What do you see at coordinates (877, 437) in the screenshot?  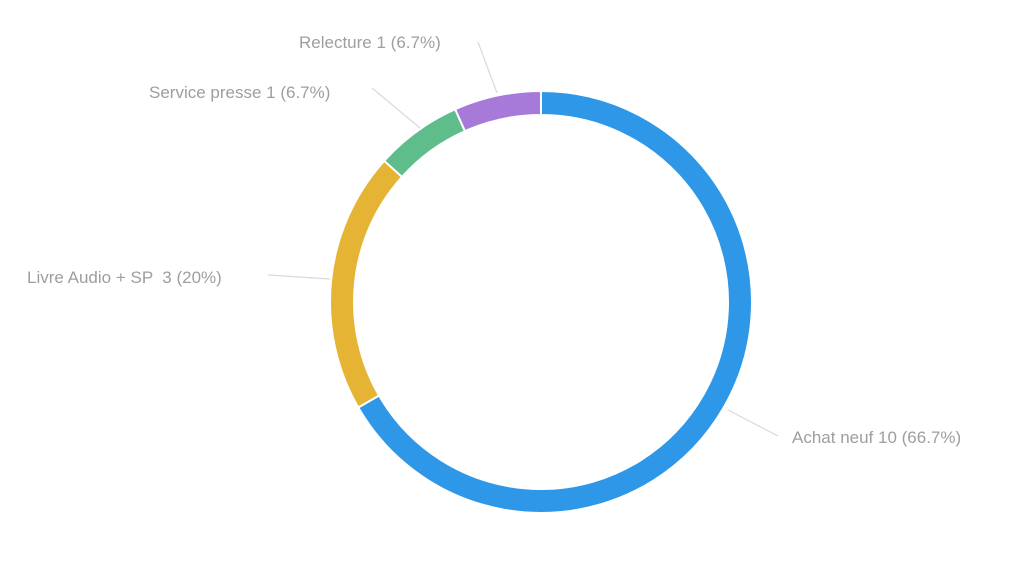 I see `label-achat-neuf: Achat neuf 10 (66.7%)` at bounding box center [877, 437].